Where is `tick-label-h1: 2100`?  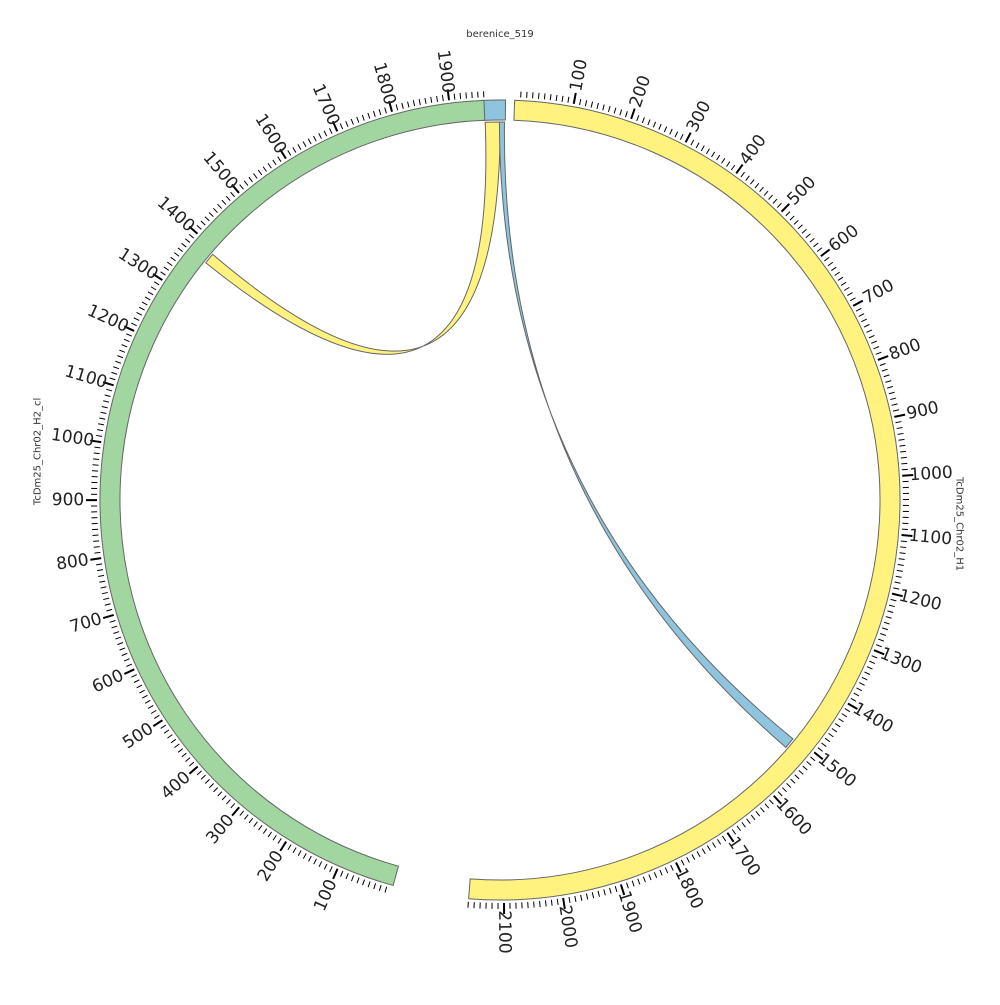
tick-label-h1: 2100 is located at coordinates (504, 931).